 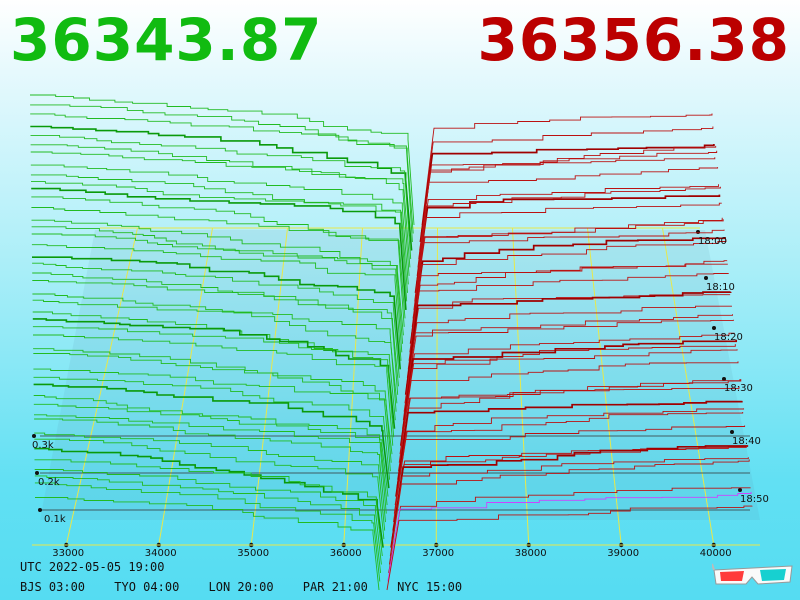 I want to click on x-tick-label: 37000, so click(x=438, y=553).